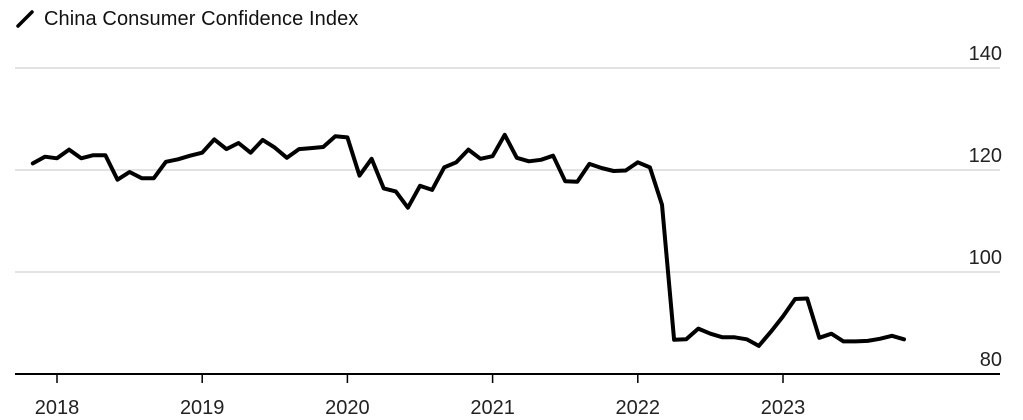  What do you see at coordinates (985, 54) in the screenshot?
I see `y-tick-label-140: 140` at bounding box center [985, 54].